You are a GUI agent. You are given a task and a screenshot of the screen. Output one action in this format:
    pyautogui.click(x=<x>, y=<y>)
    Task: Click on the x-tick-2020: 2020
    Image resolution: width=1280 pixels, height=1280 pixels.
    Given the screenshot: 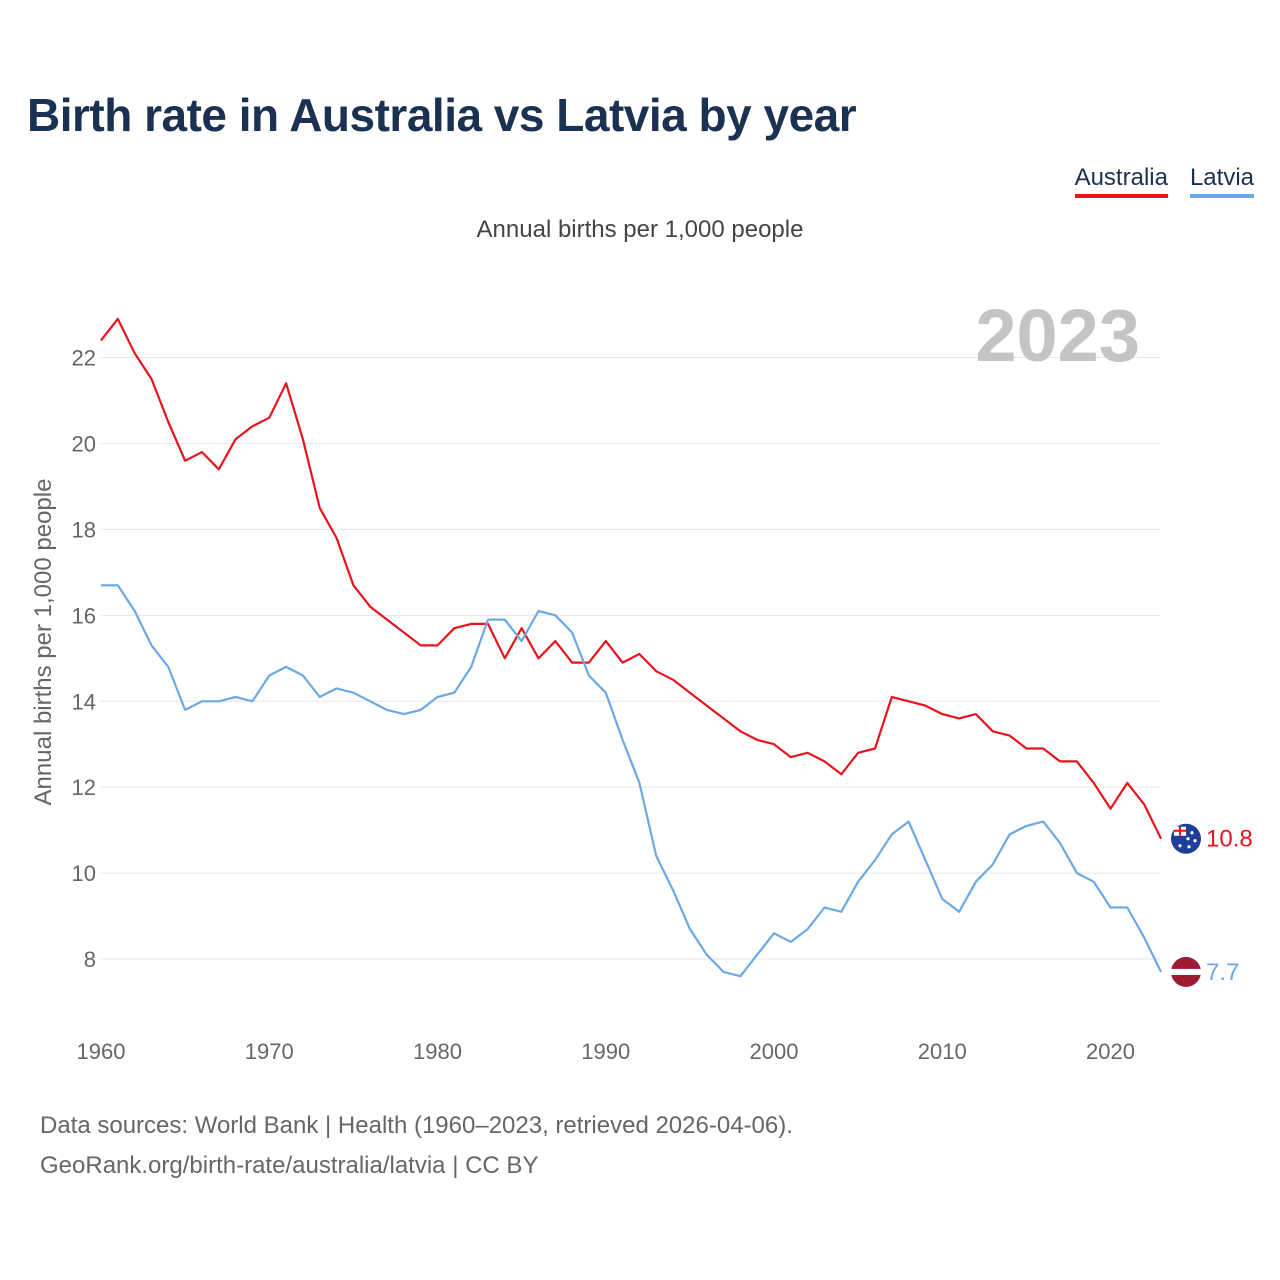 What is the action you would take?
    pyautogui.click(x=1110, y=1051)
    